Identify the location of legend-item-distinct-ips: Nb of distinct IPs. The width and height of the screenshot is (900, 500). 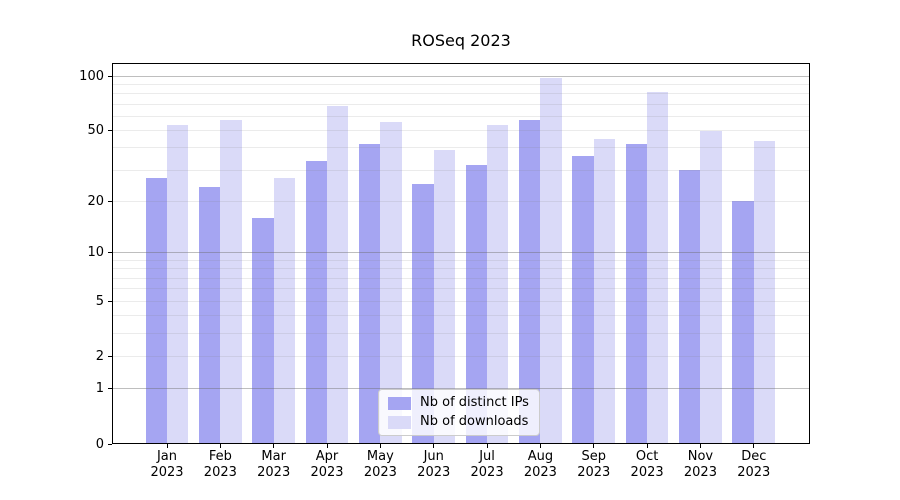
(458, 403).